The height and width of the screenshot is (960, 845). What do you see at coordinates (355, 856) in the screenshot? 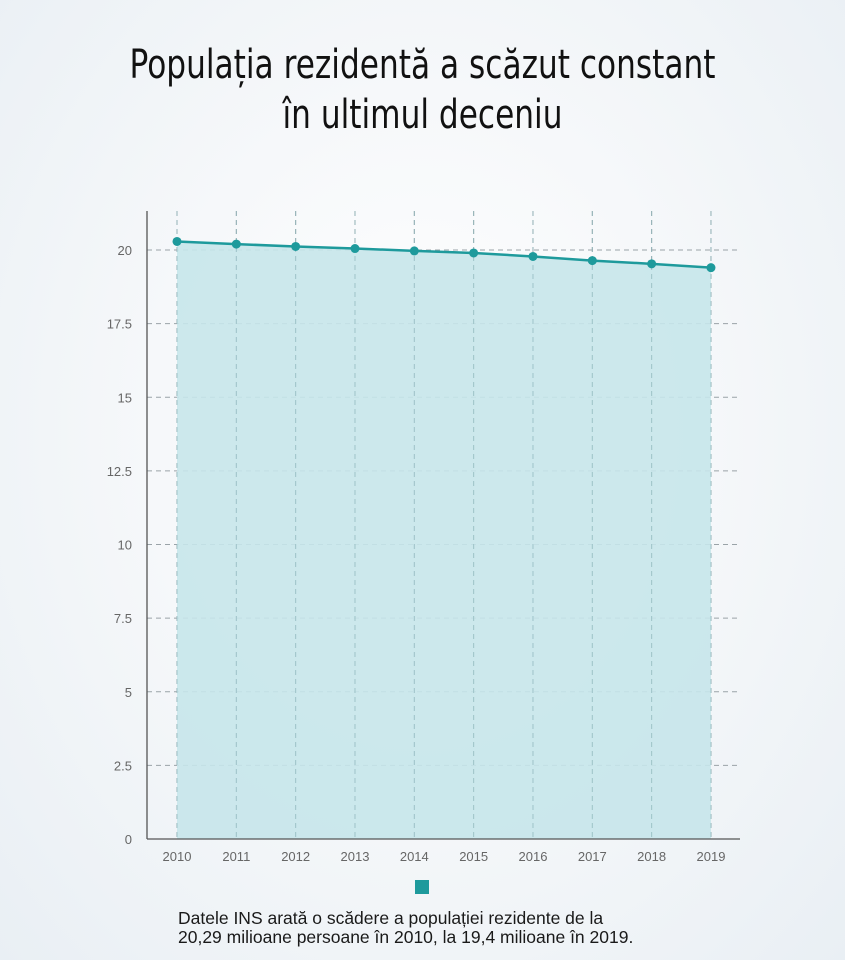
I see `x-tick-label: 2013` at bounding box center [355, 856].